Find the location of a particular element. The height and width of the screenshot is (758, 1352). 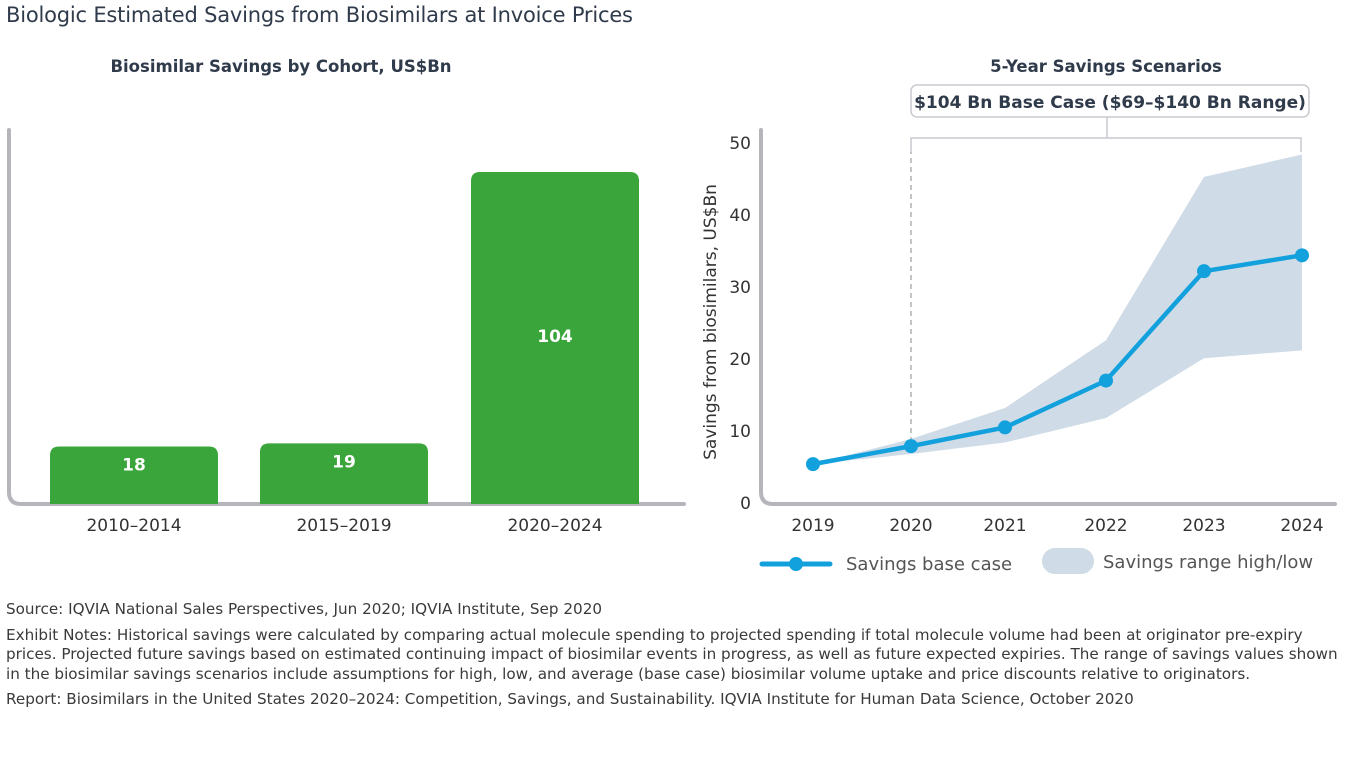

y-tick-label: 40 is located at coordinates (740, 216).